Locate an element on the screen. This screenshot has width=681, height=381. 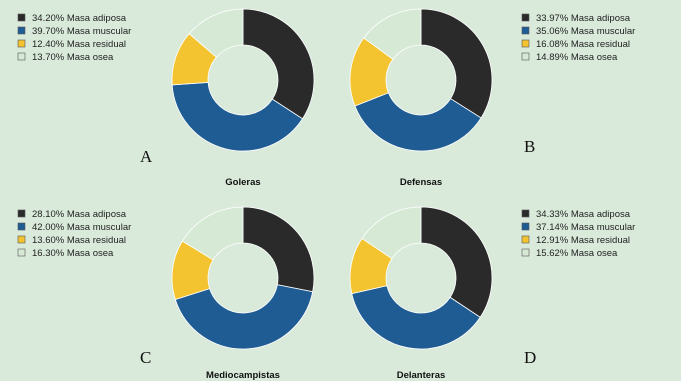
panel-title: Delanteras is located at coordinates (421, 375).